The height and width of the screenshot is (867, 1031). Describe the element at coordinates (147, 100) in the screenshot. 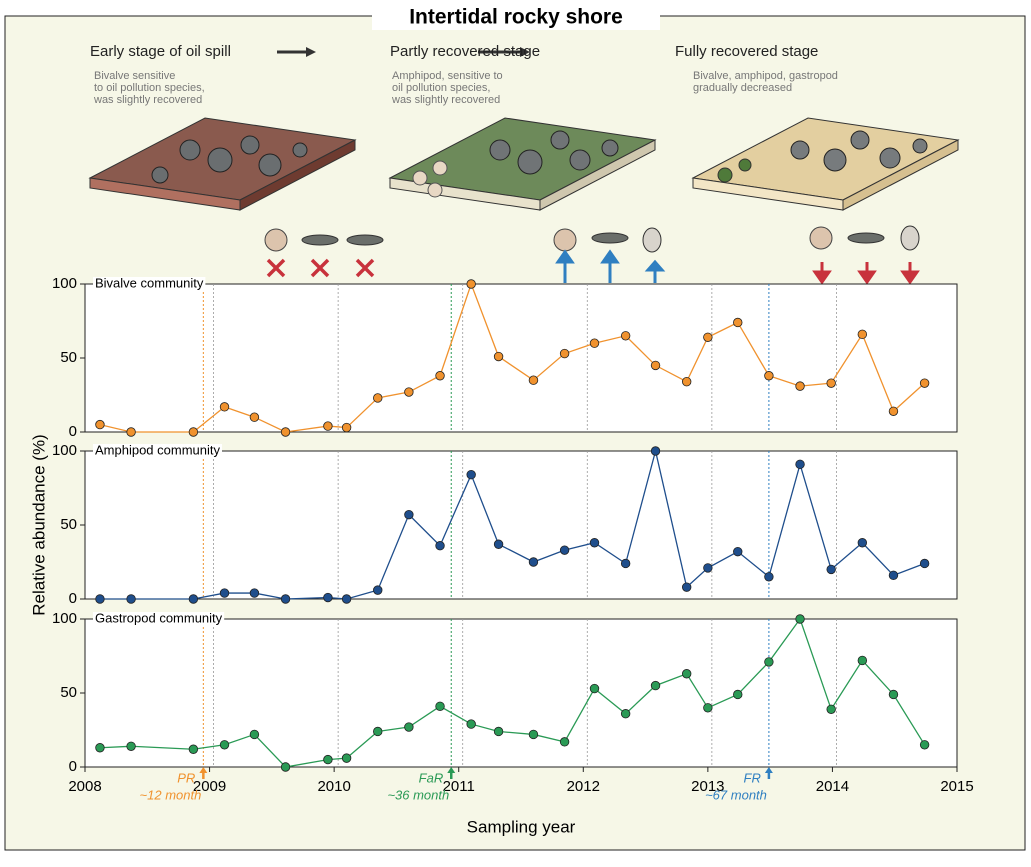

I see `stage-description: was slightly recovered` at that location.